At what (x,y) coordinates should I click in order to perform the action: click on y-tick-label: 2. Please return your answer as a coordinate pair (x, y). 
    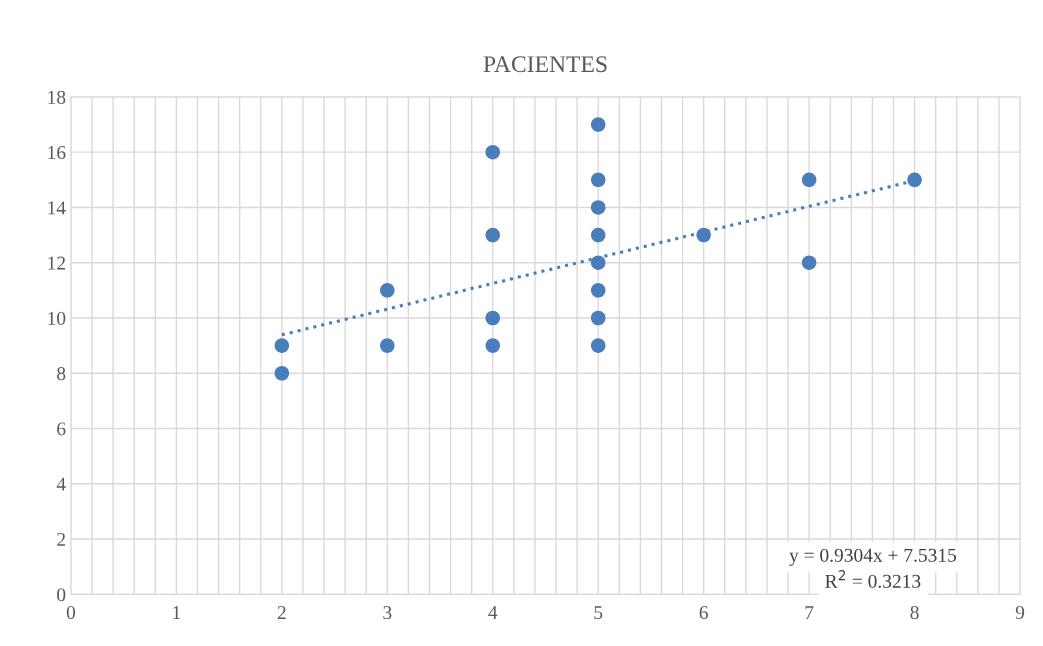
    Looking at the image, I should click on (61, 539).